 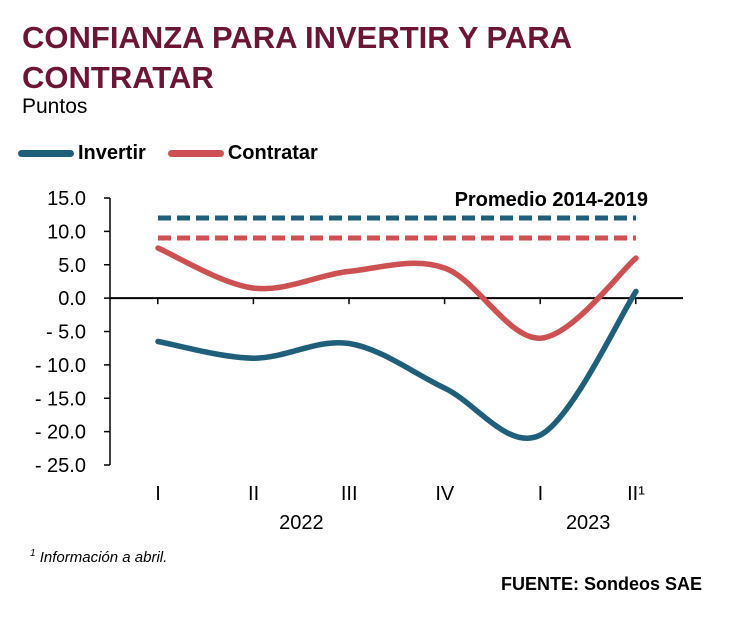 I want to click on x-tick-label: II, so click(x=253, y=494).